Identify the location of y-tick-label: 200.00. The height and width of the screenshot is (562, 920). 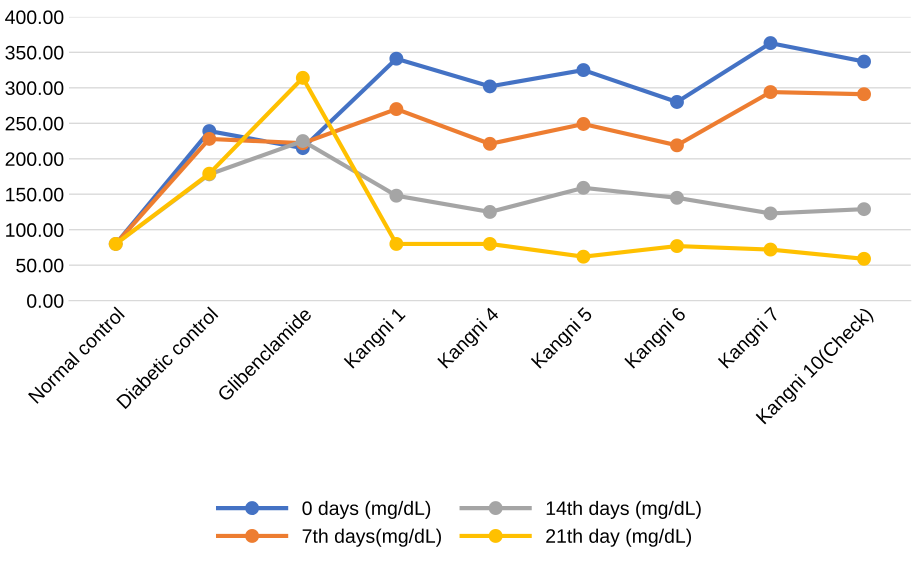
(35, 159).